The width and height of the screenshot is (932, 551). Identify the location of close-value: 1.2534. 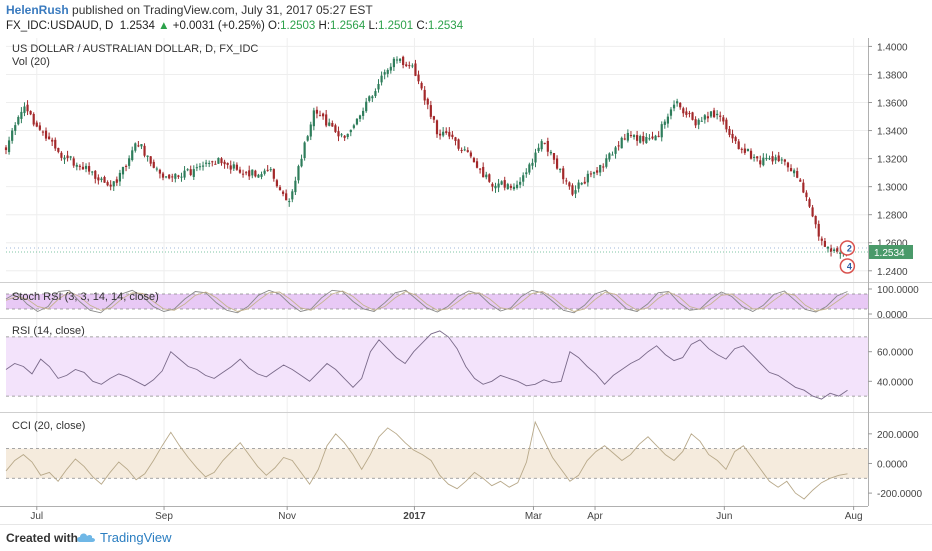
(445, 26).